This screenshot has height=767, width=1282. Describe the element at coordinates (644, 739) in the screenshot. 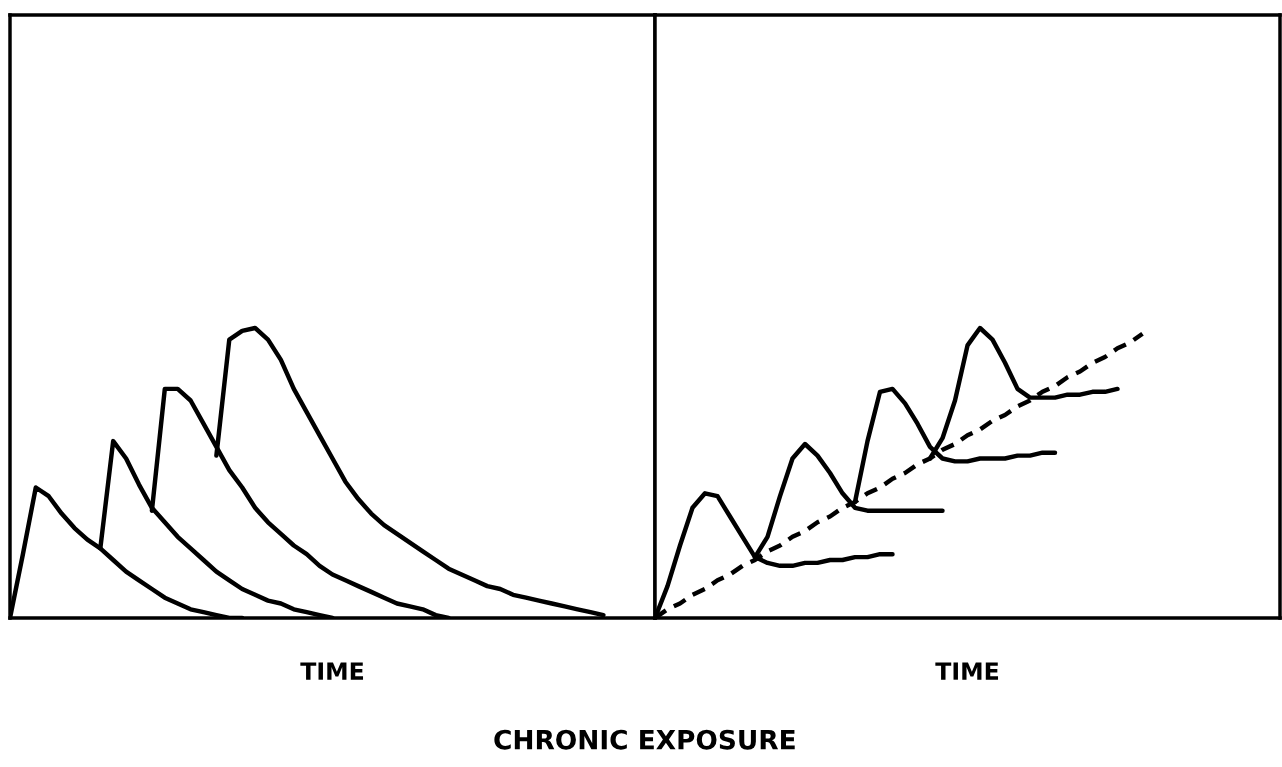

I see `text: CHRONIC EXPOSURE` at that location.